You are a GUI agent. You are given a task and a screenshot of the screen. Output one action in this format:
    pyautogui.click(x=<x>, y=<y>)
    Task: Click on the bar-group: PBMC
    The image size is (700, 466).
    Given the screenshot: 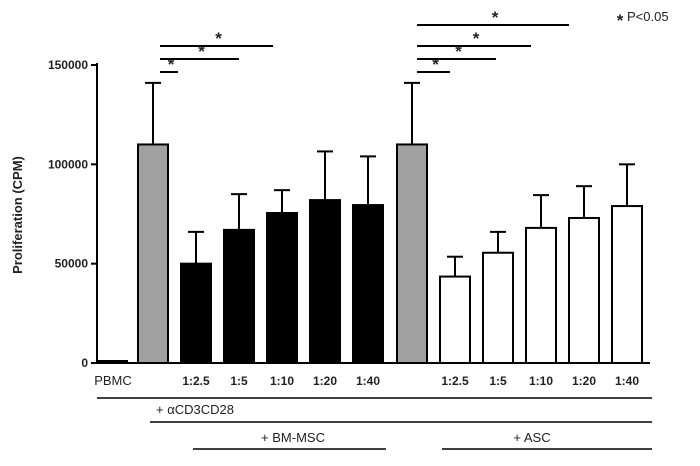 What is the action you would take?
    pyautogui.click(x=113, y=374)
    